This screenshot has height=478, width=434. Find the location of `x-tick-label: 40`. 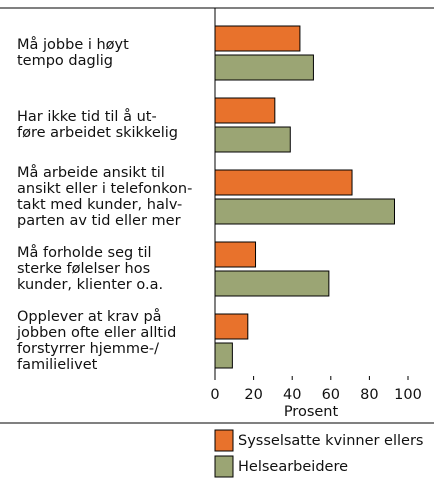

x-tick-label: 40 is located at coordinates (292, 395).